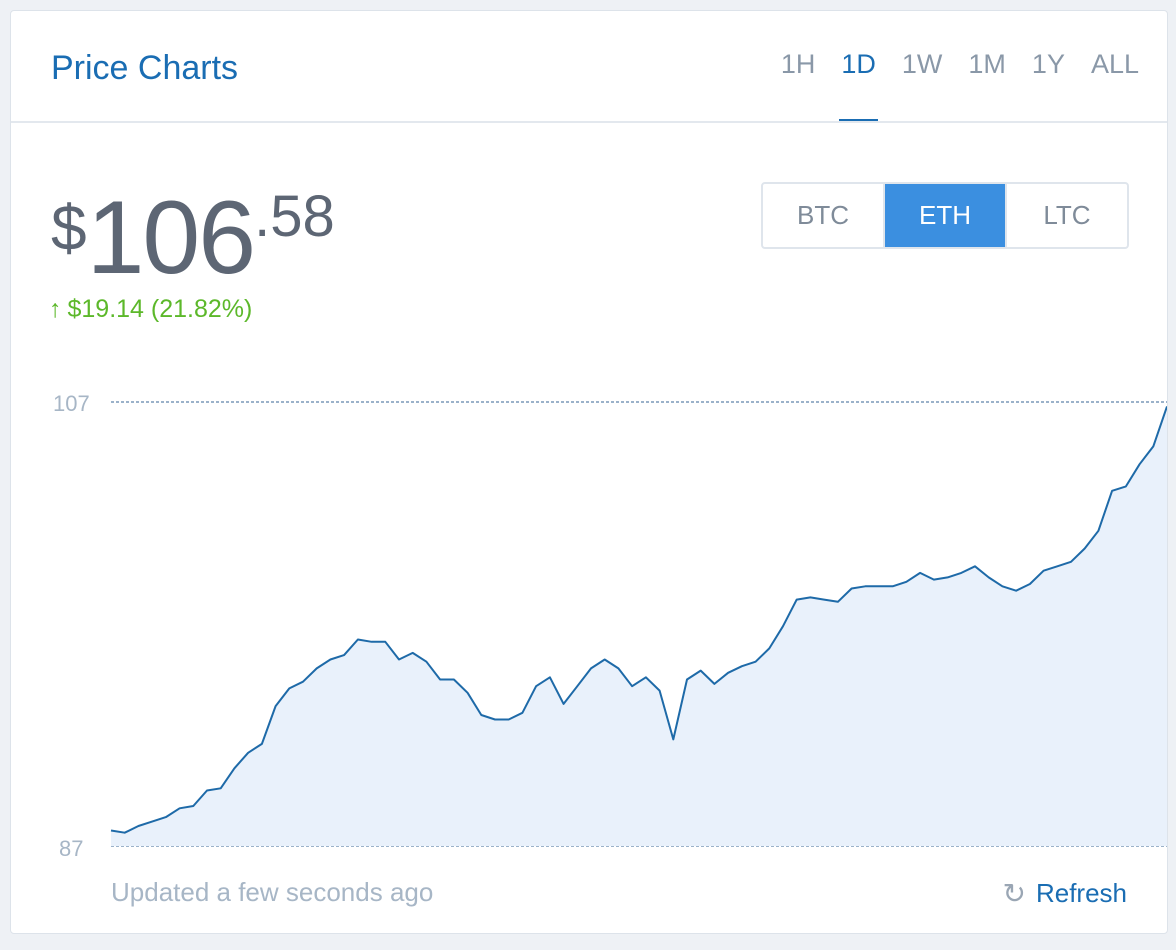  I want to click on range-tab-1m: 1M, so click(987, 64).